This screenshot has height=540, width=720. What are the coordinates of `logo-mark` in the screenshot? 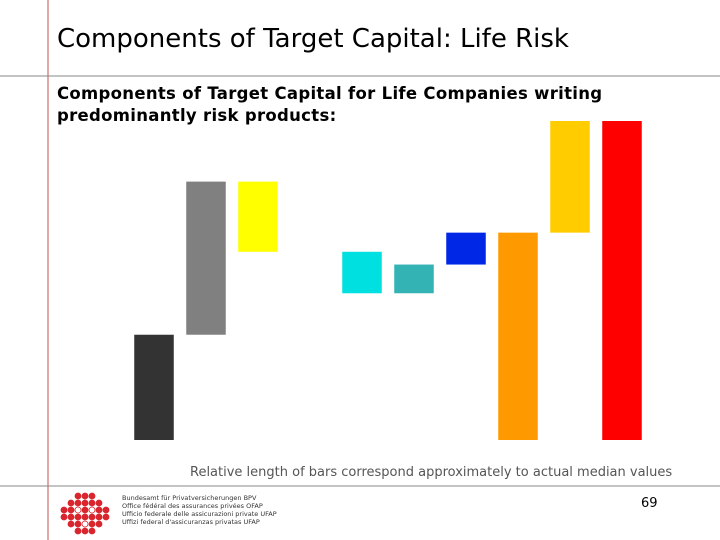 It's located at (85, 513).